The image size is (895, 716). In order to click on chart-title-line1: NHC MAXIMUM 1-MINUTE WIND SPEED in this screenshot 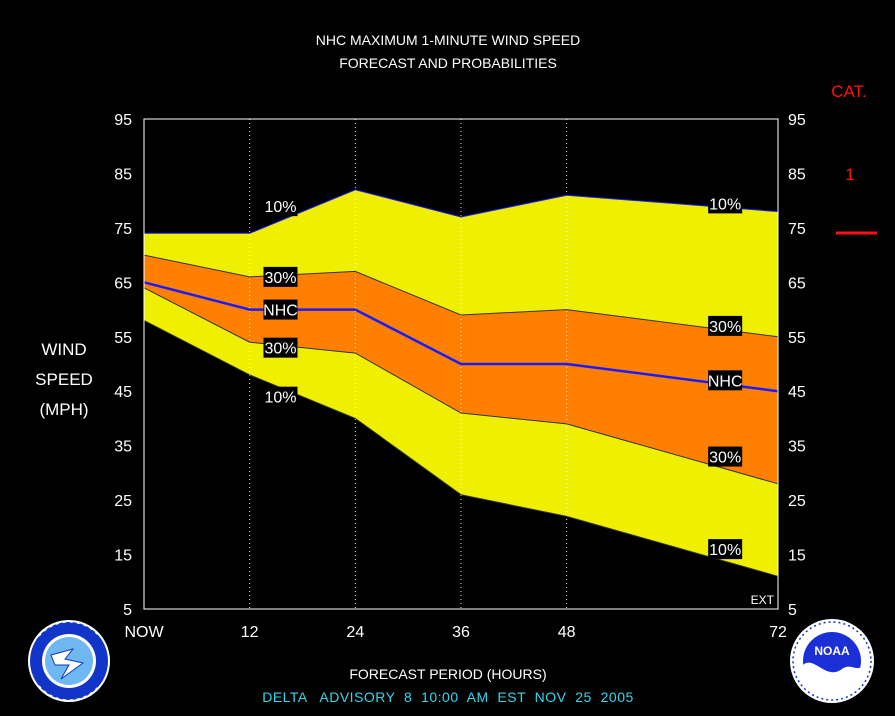, I will do `click(448, 40)`.